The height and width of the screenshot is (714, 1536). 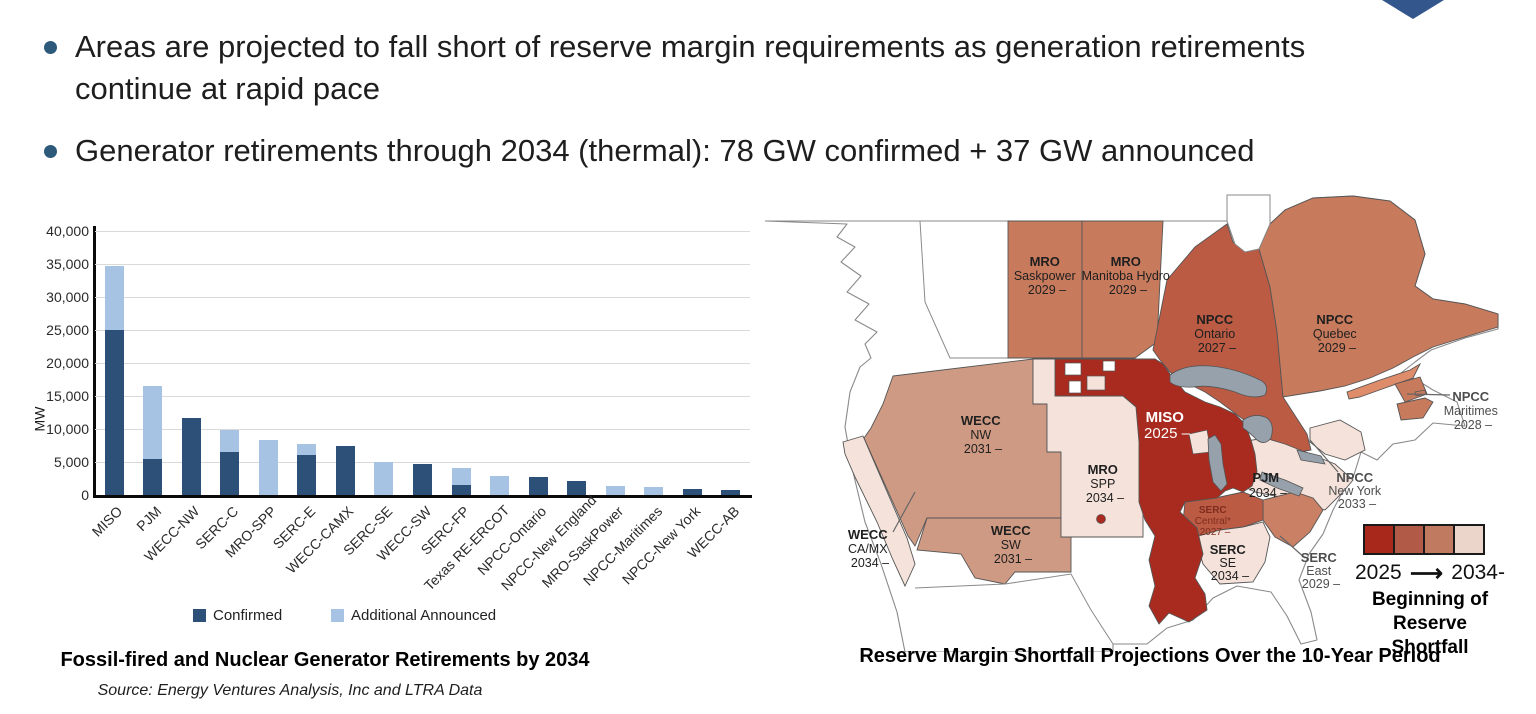 I want to click on y-axis-tick: 5,000, so click(x=71, y=462).